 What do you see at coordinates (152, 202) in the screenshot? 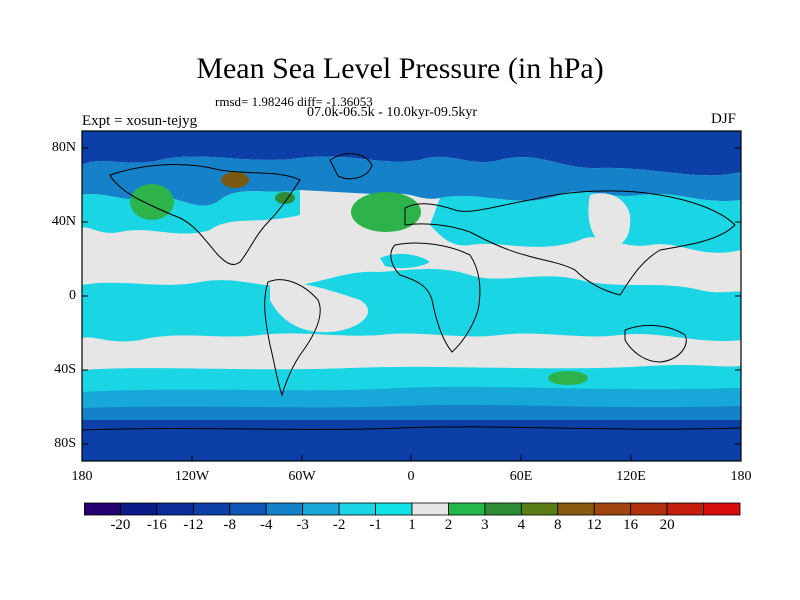
I see `positive-patch-north-pacific` at bounding box center [152, 202].